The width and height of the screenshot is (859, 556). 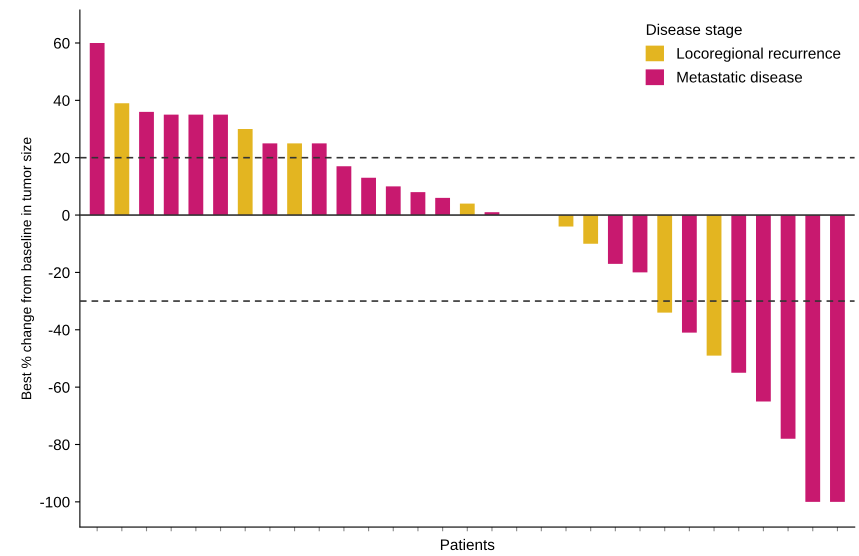 I want to click on x-axis-title: Patients, so click(x=467, y=544).